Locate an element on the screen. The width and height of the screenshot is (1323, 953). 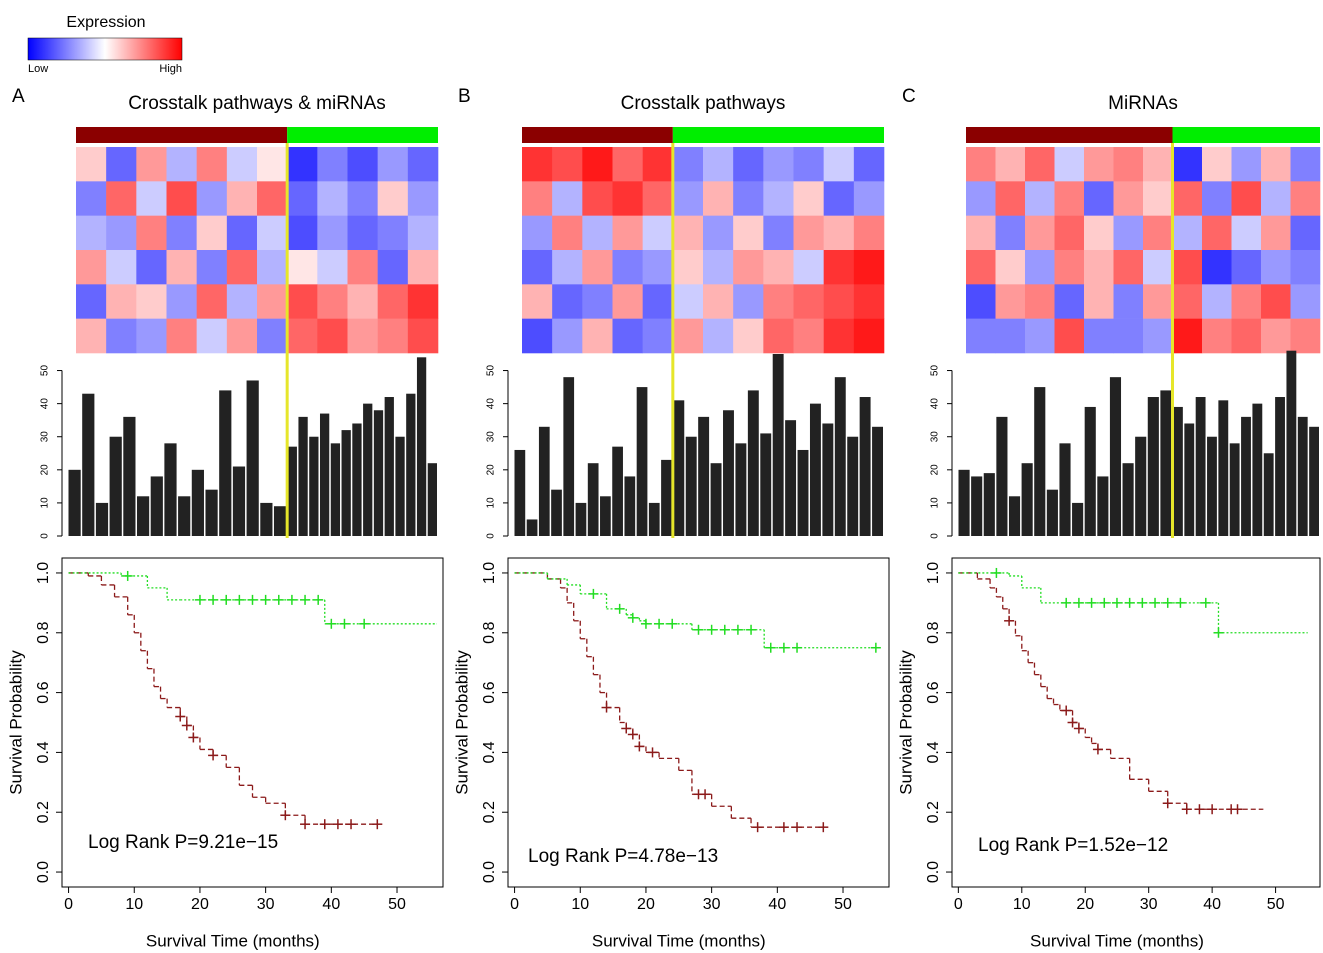
y-tick-label: 50 is located at coordinates (491, 371).